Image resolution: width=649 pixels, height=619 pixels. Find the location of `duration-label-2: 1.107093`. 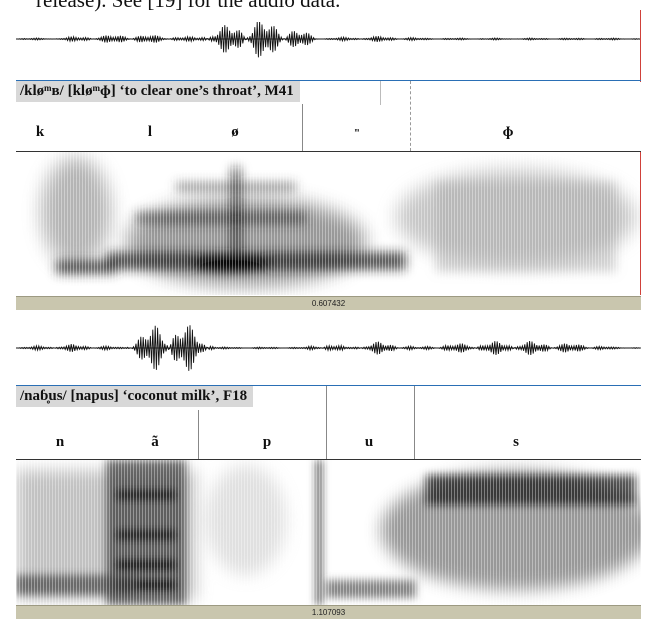

duration-label-2: 1.107093 is located at coordinates (328, 612).